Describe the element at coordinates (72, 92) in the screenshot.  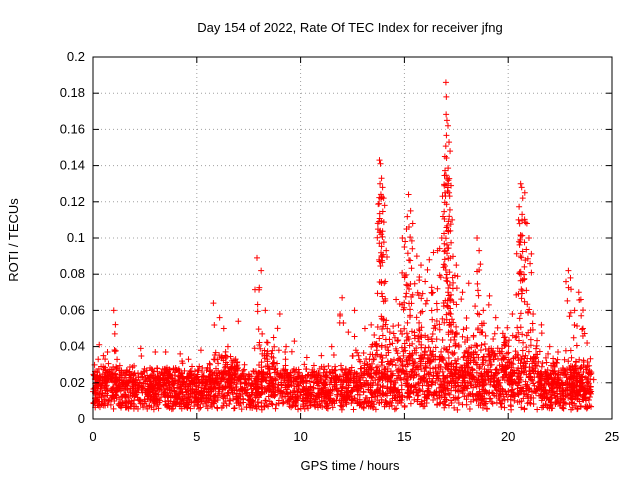
I see `y-tick-label: 0.18` at that location.